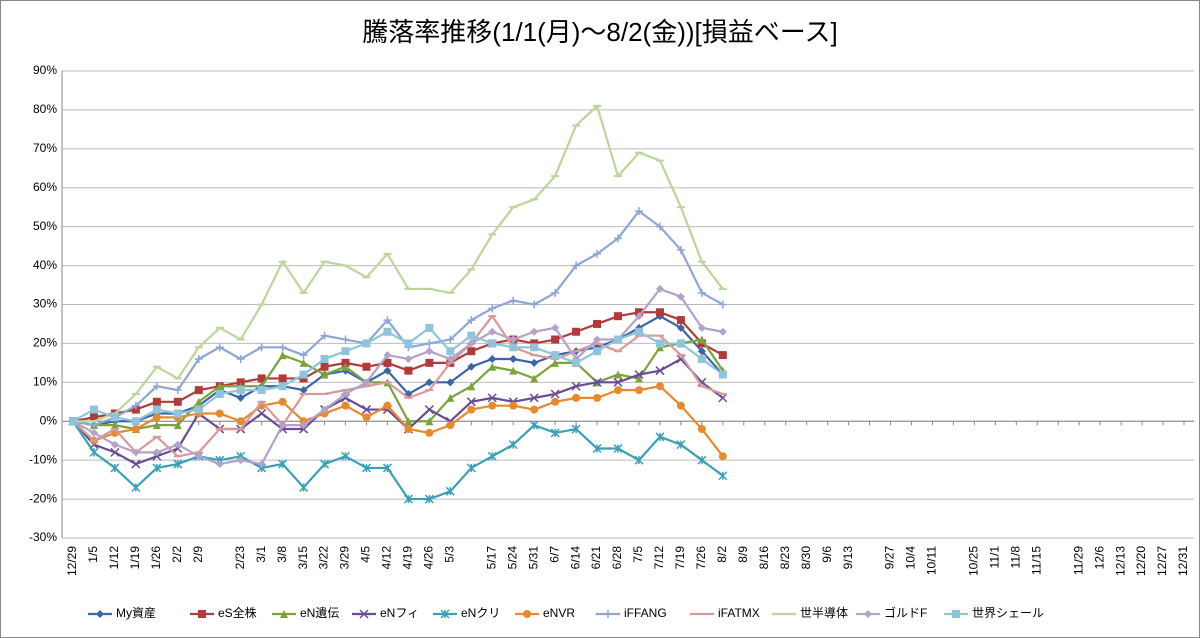  What do you see at coordinates (282, 554) in the screenshot?
I see `x-tick-label: 3/8` at bounding box center [282, 554].